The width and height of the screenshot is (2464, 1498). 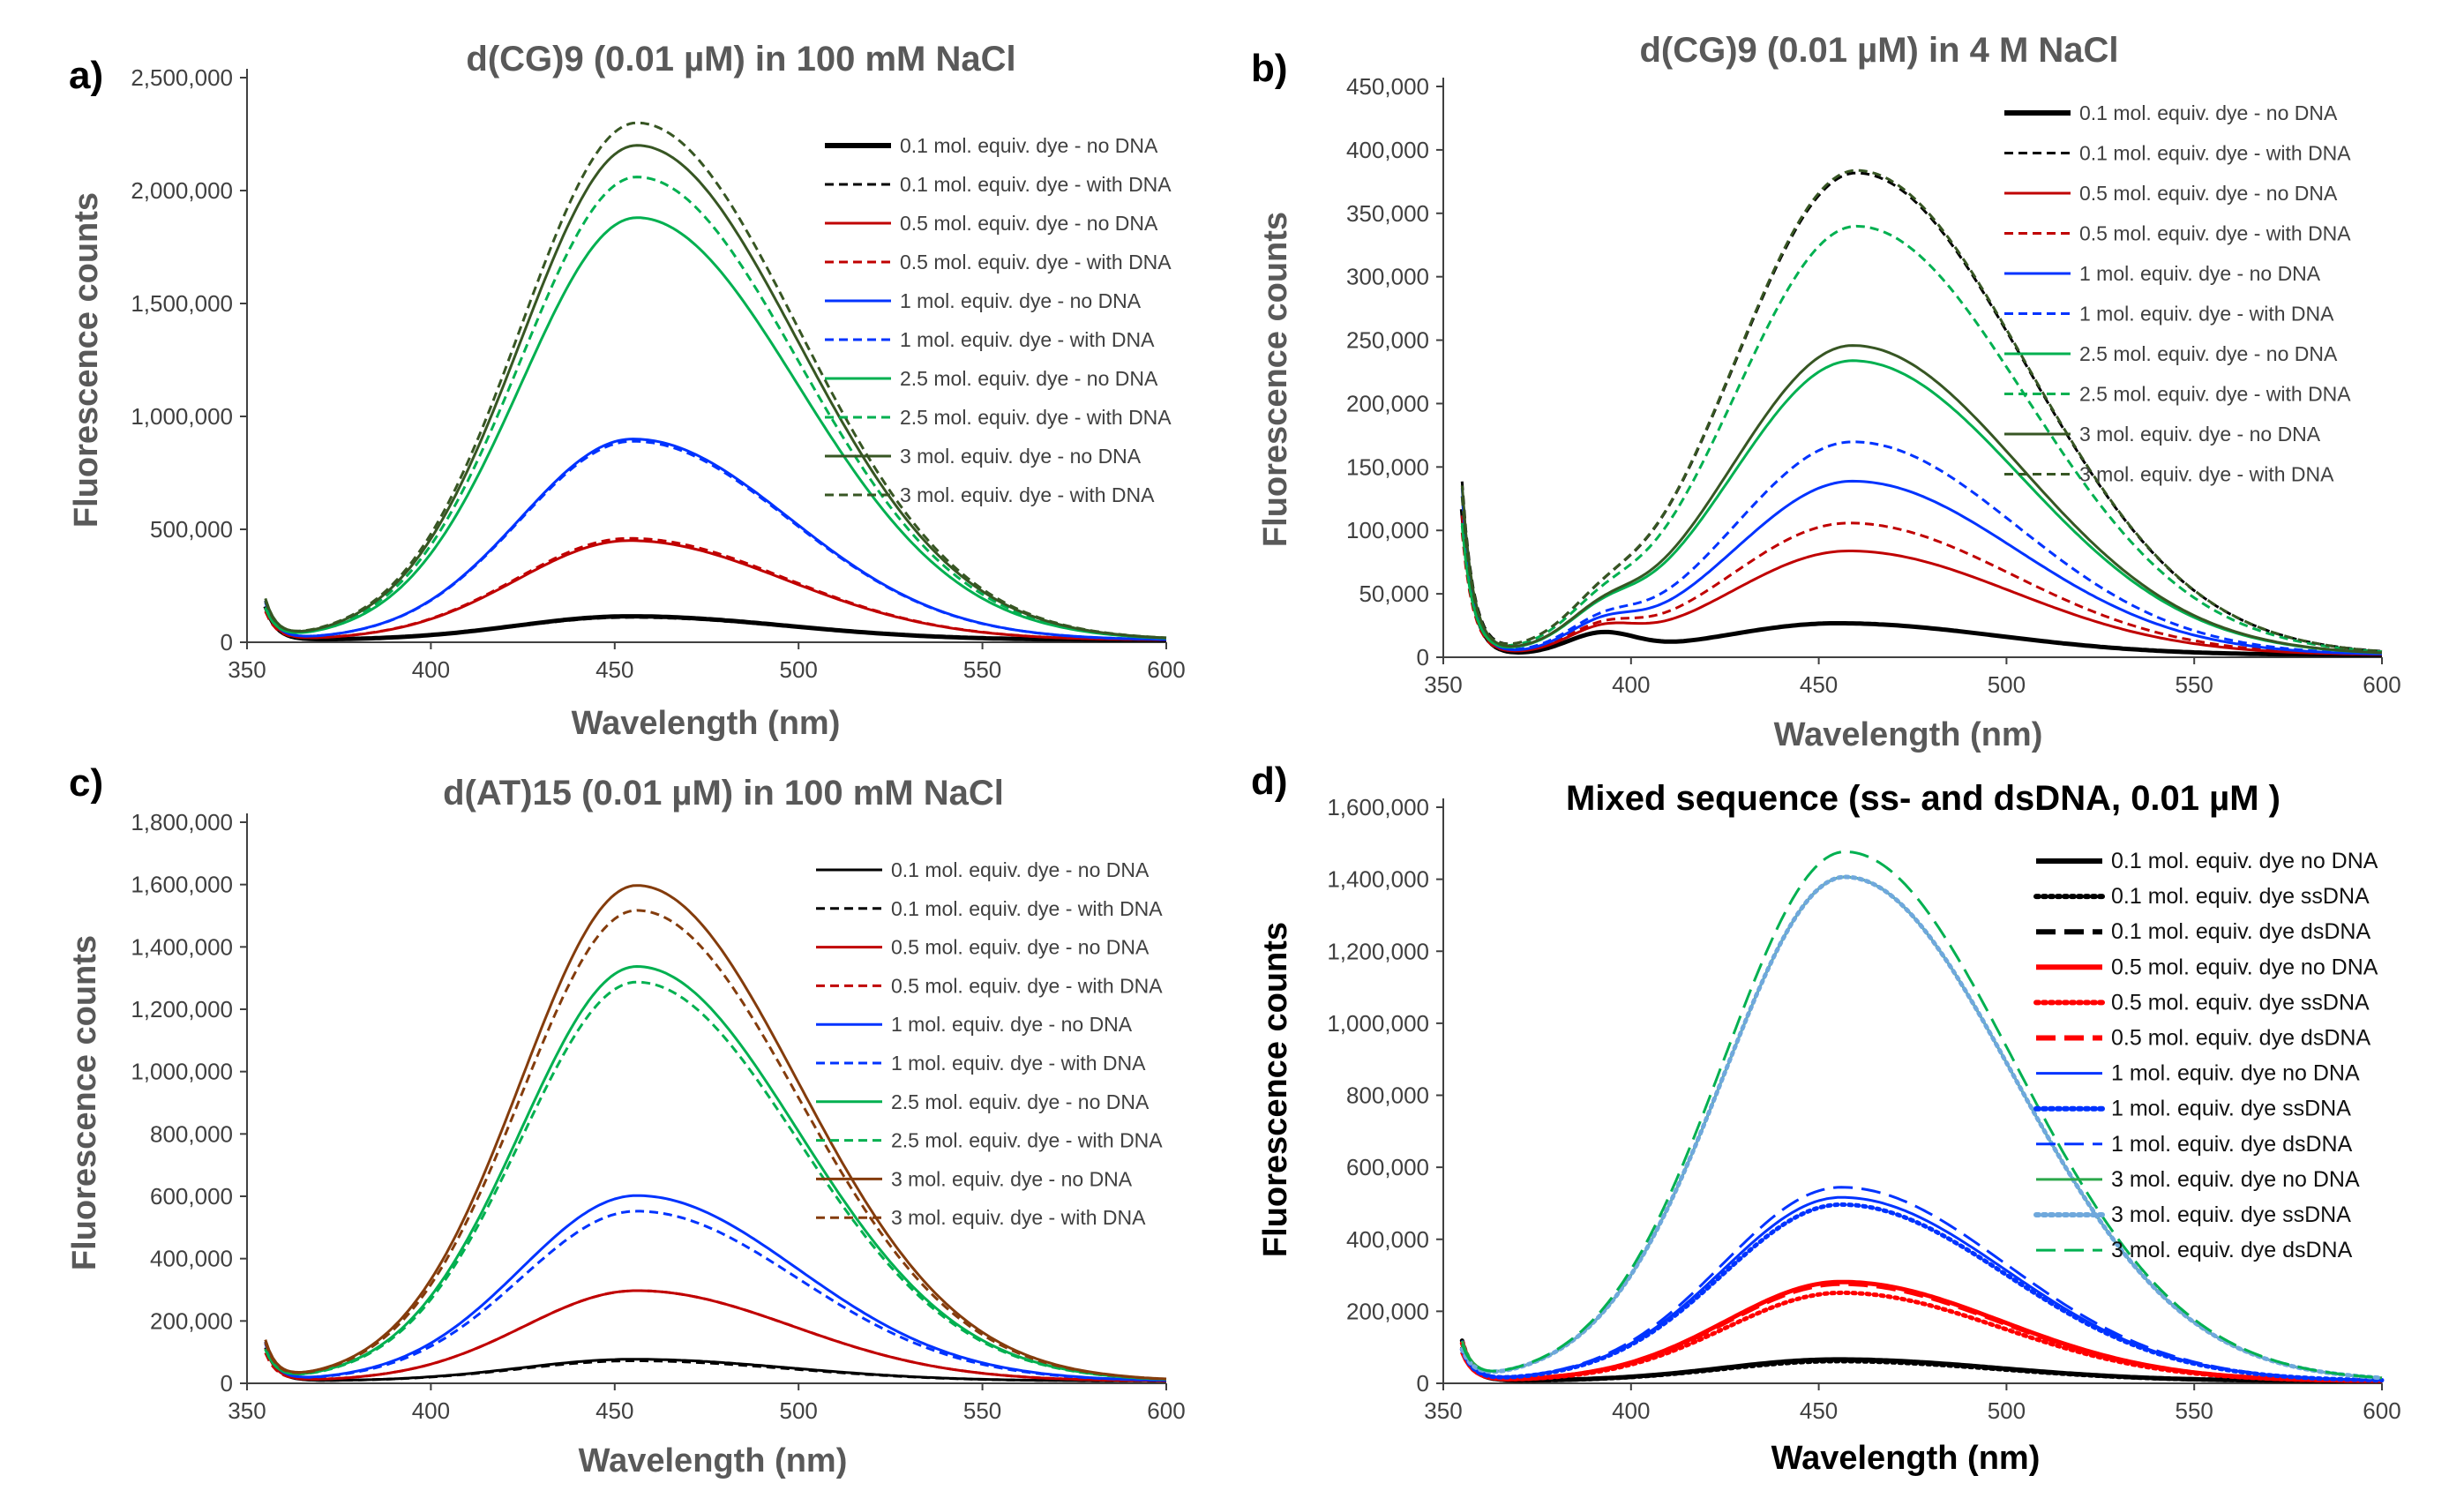 I want to click on y-tick-label: 800,000, so click(x=1387, y=1095).